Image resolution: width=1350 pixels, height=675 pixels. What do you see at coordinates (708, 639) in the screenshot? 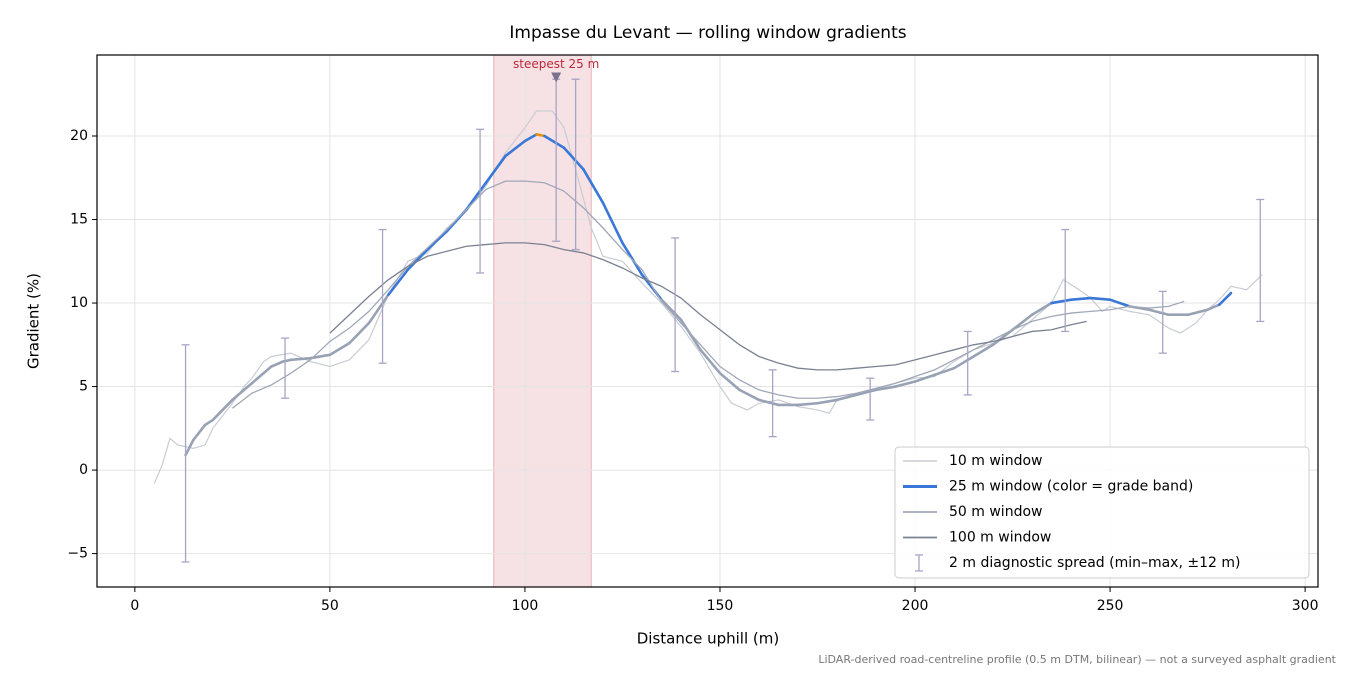
I see `x-axis-label: Distance uphill (m)` at bounding box center [708, 639].